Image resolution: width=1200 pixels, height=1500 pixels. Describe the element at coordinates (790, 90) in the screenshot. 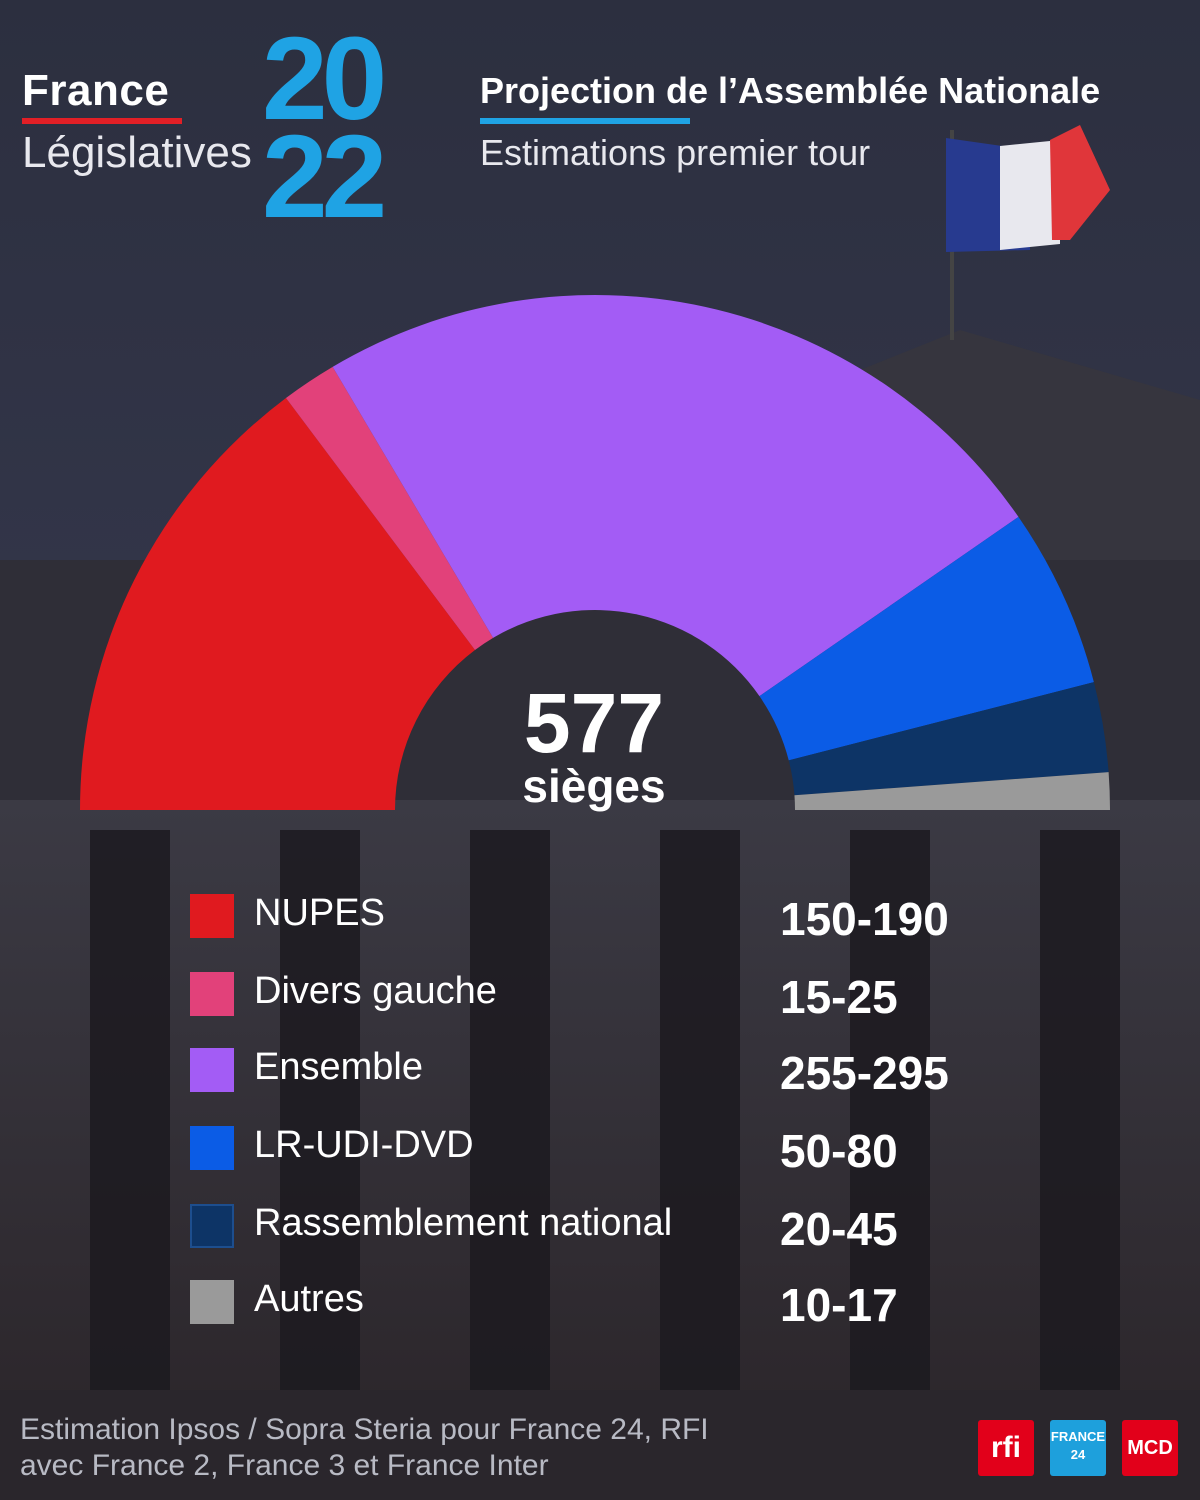

I see `chart-title: Projection de l’Assemblée Nationale` at that location.